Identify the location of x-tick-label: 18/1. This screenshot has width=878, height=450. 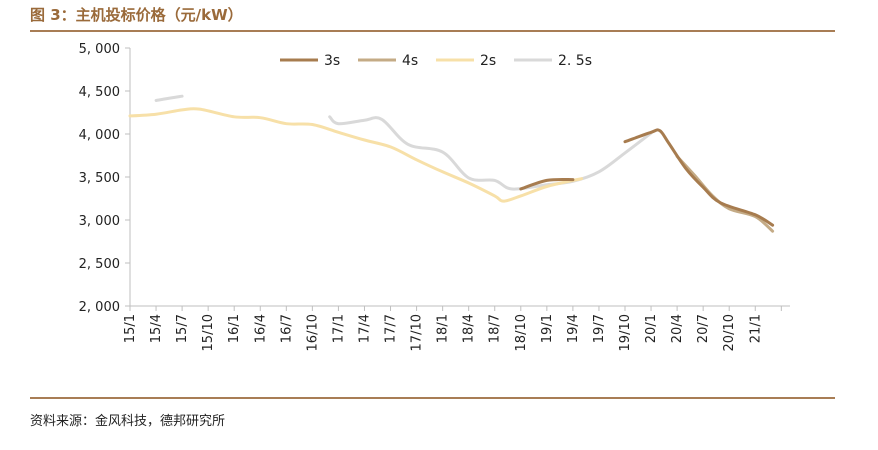
(443, 328).